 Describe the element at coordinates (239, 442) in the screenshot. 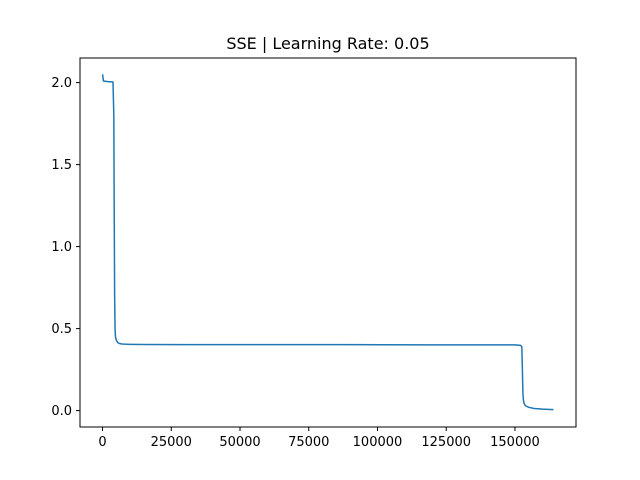

I see `x-tick-label: 50000` at that location.